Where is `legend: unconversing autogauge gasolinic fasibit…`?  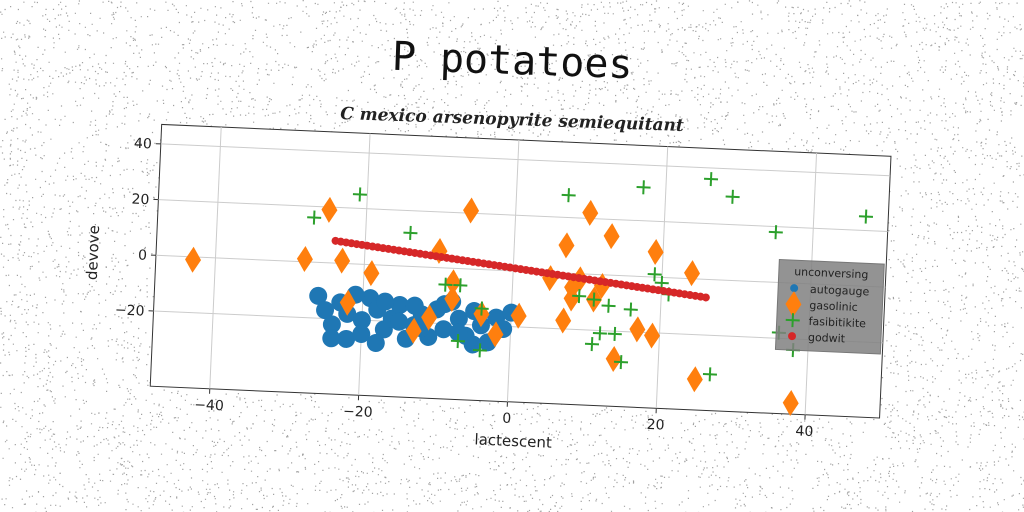 legend: unconversing autogauge gasolinic fasibit… is located at coordinates (829, 306).